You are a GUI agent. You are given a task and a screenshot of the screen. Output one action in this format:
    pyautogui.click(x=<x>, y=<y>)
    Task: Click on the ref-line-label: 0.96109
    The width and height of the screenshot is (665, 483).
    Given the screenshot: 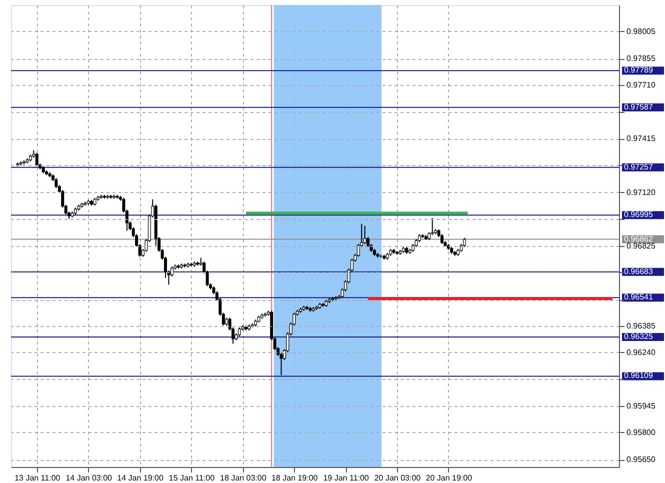 What is the action you would take?
    pyautogui.click(x=639, y=375)
    